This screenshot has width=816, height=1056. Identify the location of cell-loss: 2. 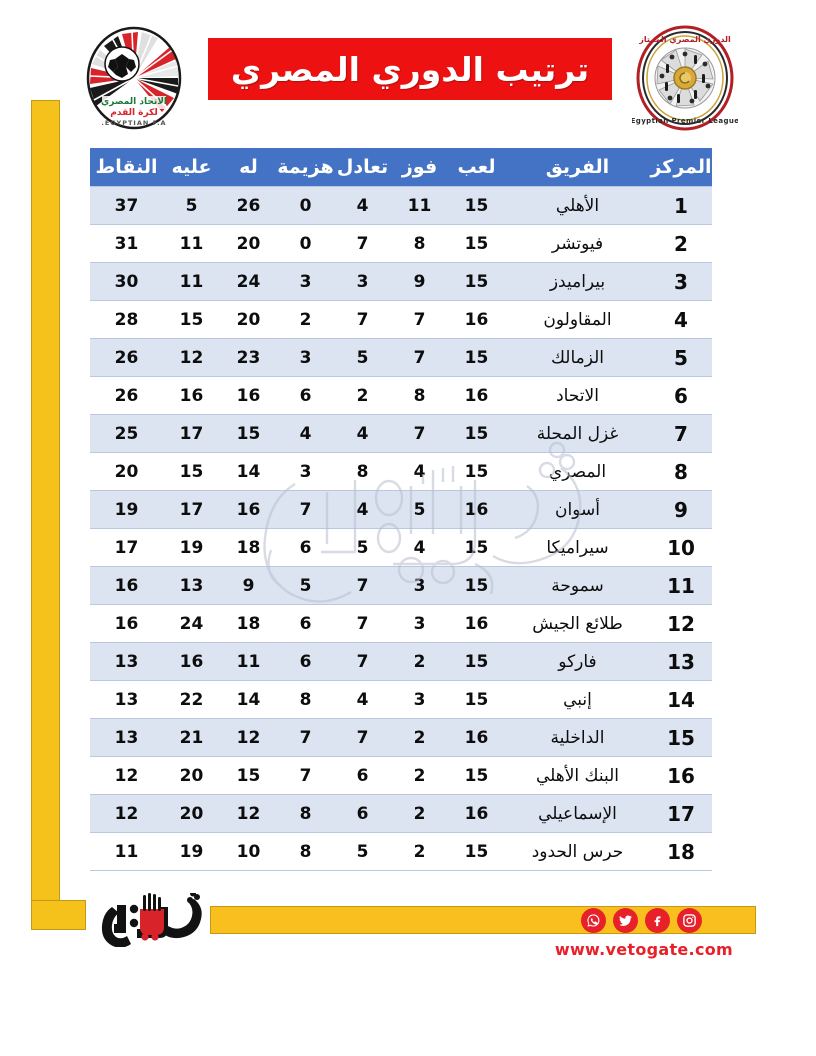
(305, 319).